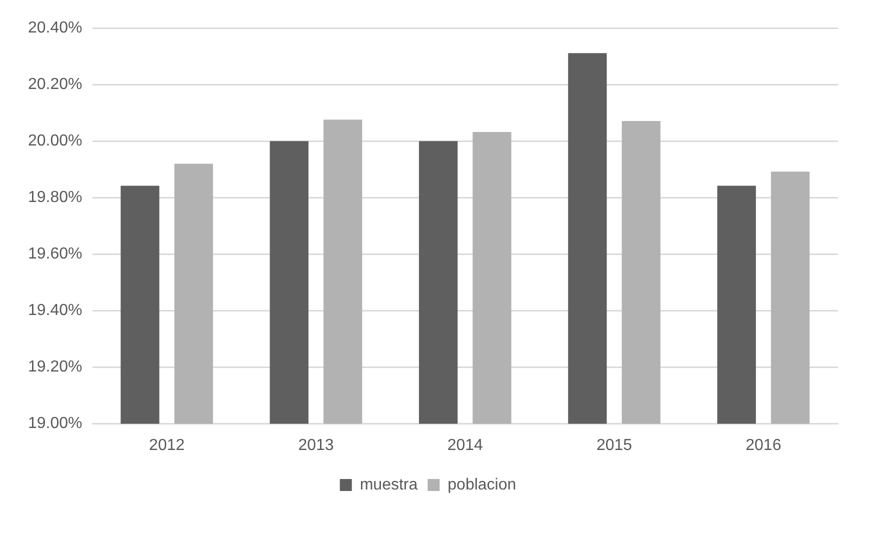 This screenshot has height=533, width=888. I want to click on y-tick-label: 19.20%, so click(55, 367).